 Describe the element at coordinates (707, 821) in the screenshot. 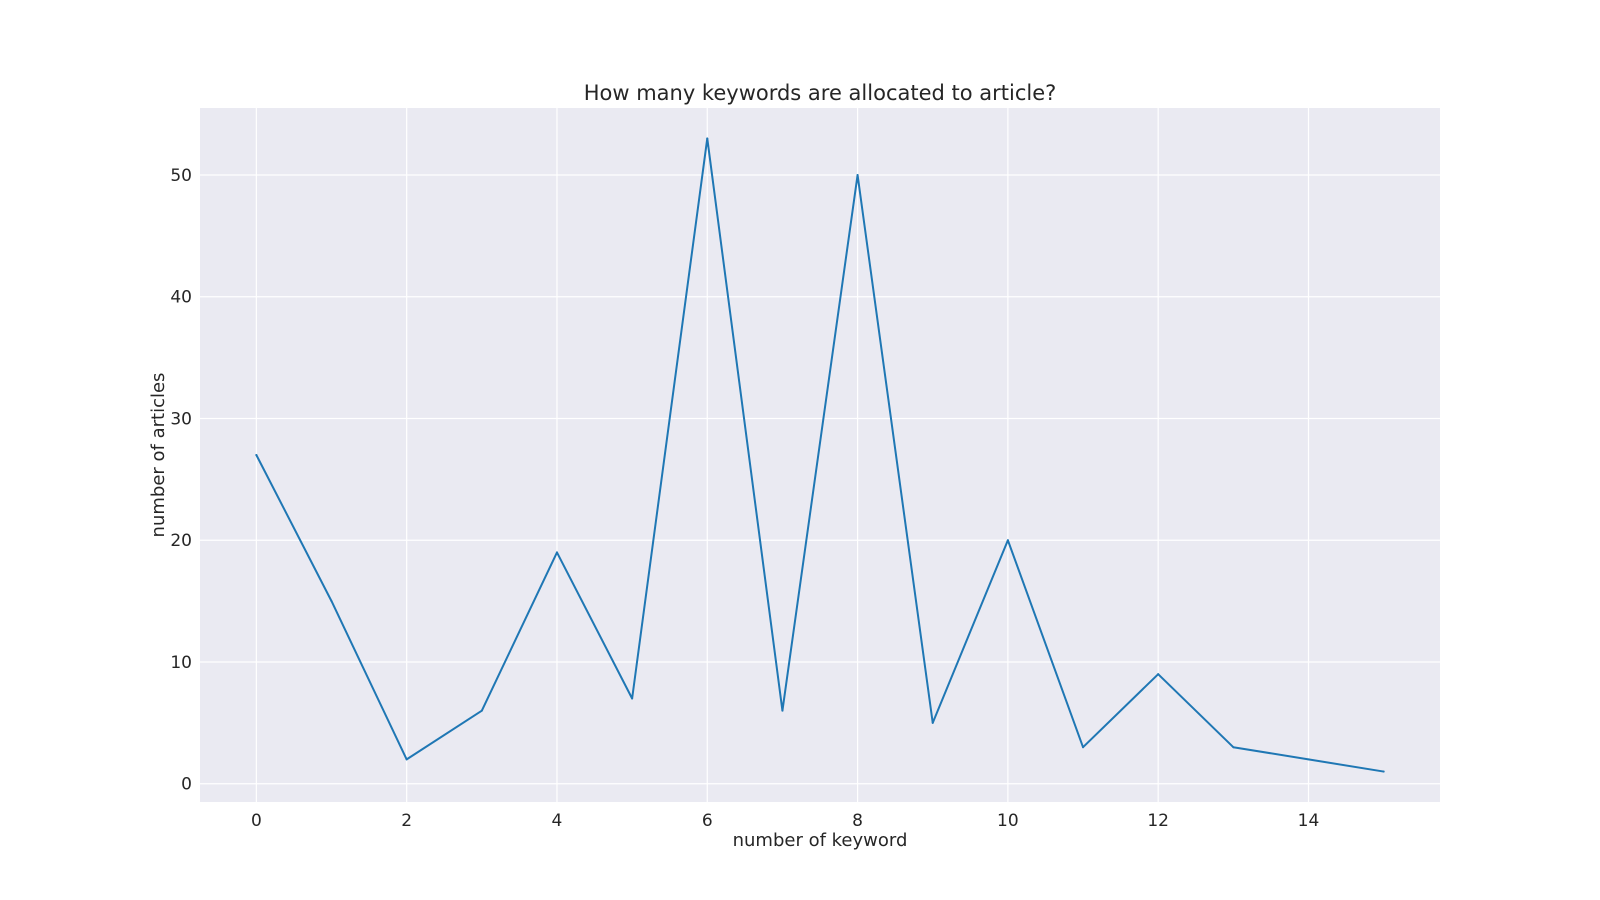

I see `x-tick-label: 6` at that location.